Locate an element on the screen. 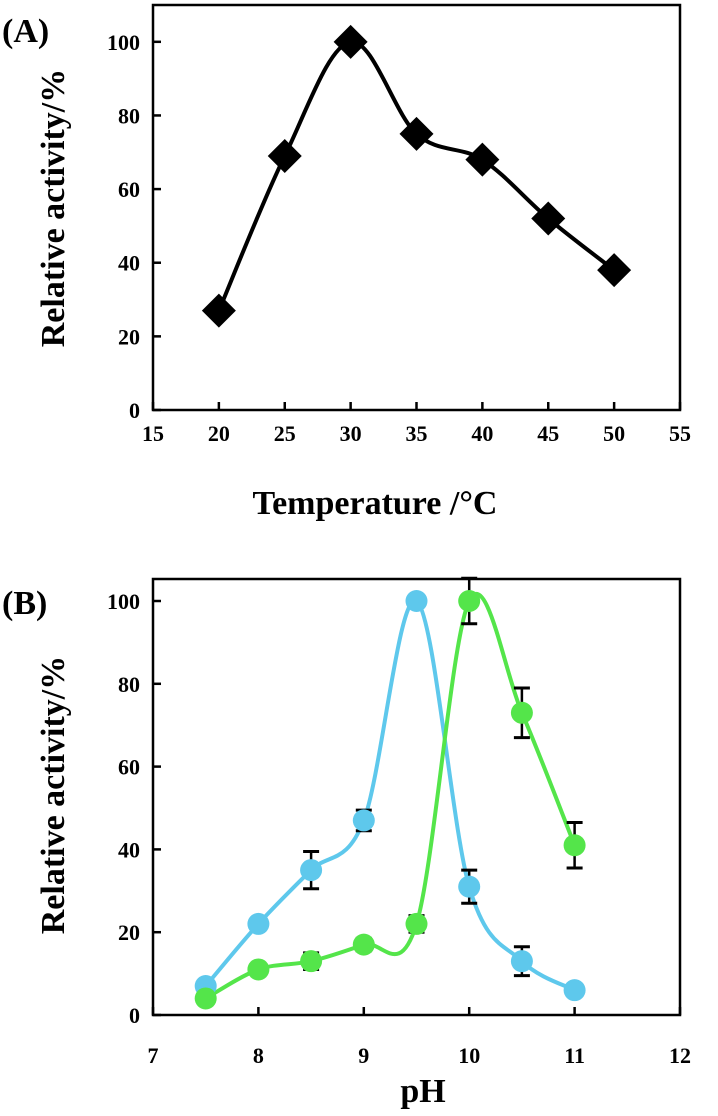 The width and height of the screenshot is (718, 1116). panel-a-x-axis-title: Temperature /°C is located at coordinates (375, 503).